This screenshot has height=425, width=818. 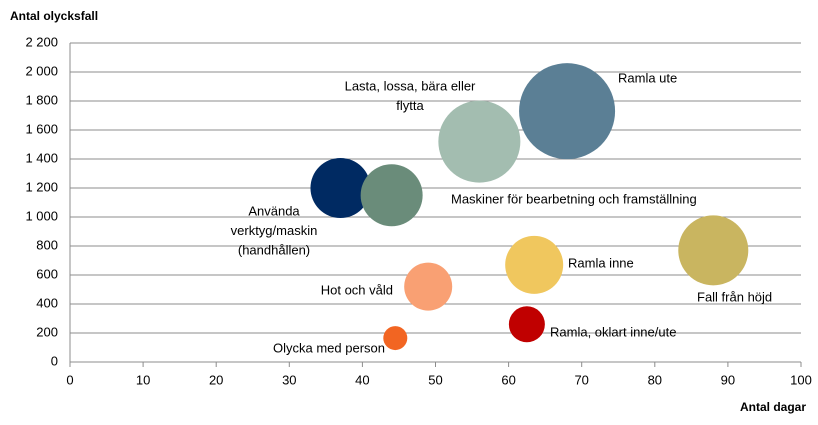 I want to click on x-tick-label: 50, so click(x=435, y=379).